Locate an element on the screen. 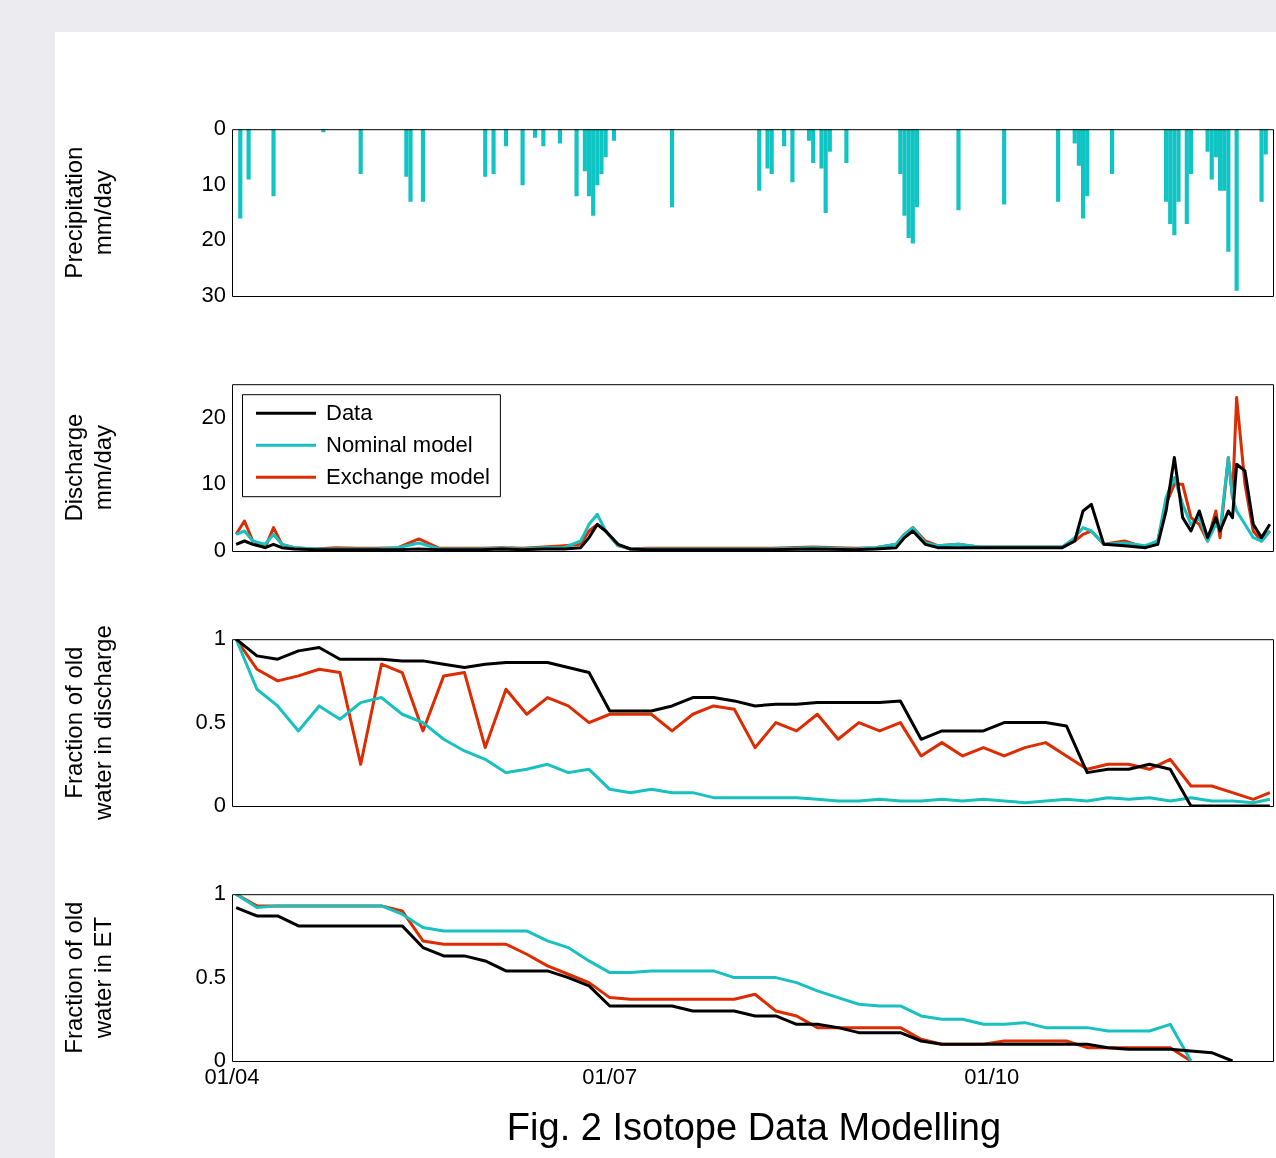 The width and height of the screenshot is (1276, 1158). x-tick-label: 01/10 is located at coordinates (992, 1077).